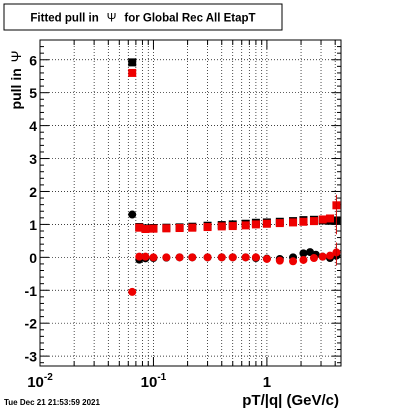 This screenshot has height=409, width=400. What do you see at coordinates (290, 400) in the screenshot?
I see `x-axis-label: pT/|q| (GeV/c)` at bounding box center [290, 400].